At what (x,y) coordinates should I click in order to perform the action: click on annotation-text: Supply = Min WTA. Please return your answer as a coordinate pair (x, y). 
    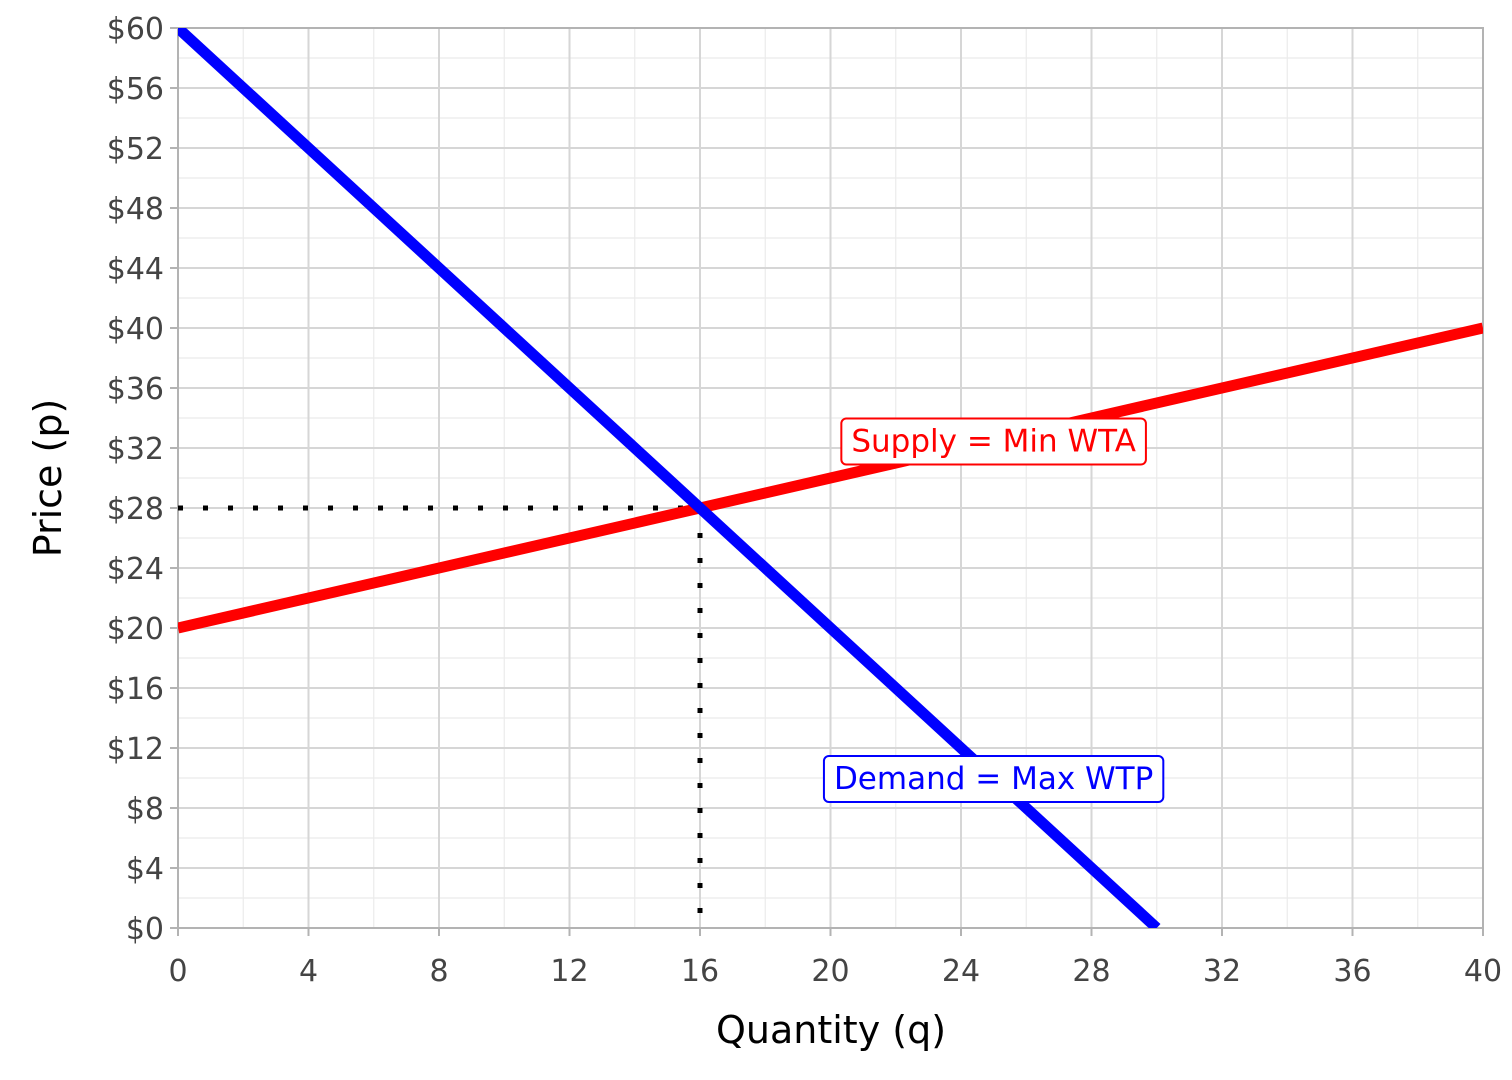
    Looking at the image, I should click on (993, 442).